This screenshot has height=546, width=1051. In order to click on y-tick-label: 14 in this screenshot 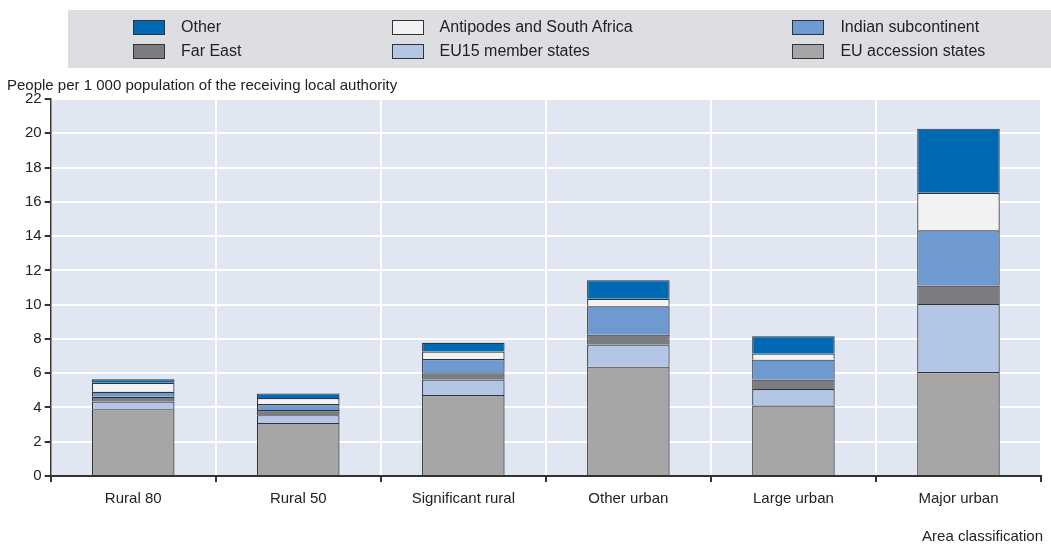, I will do `click(33, 235)`.